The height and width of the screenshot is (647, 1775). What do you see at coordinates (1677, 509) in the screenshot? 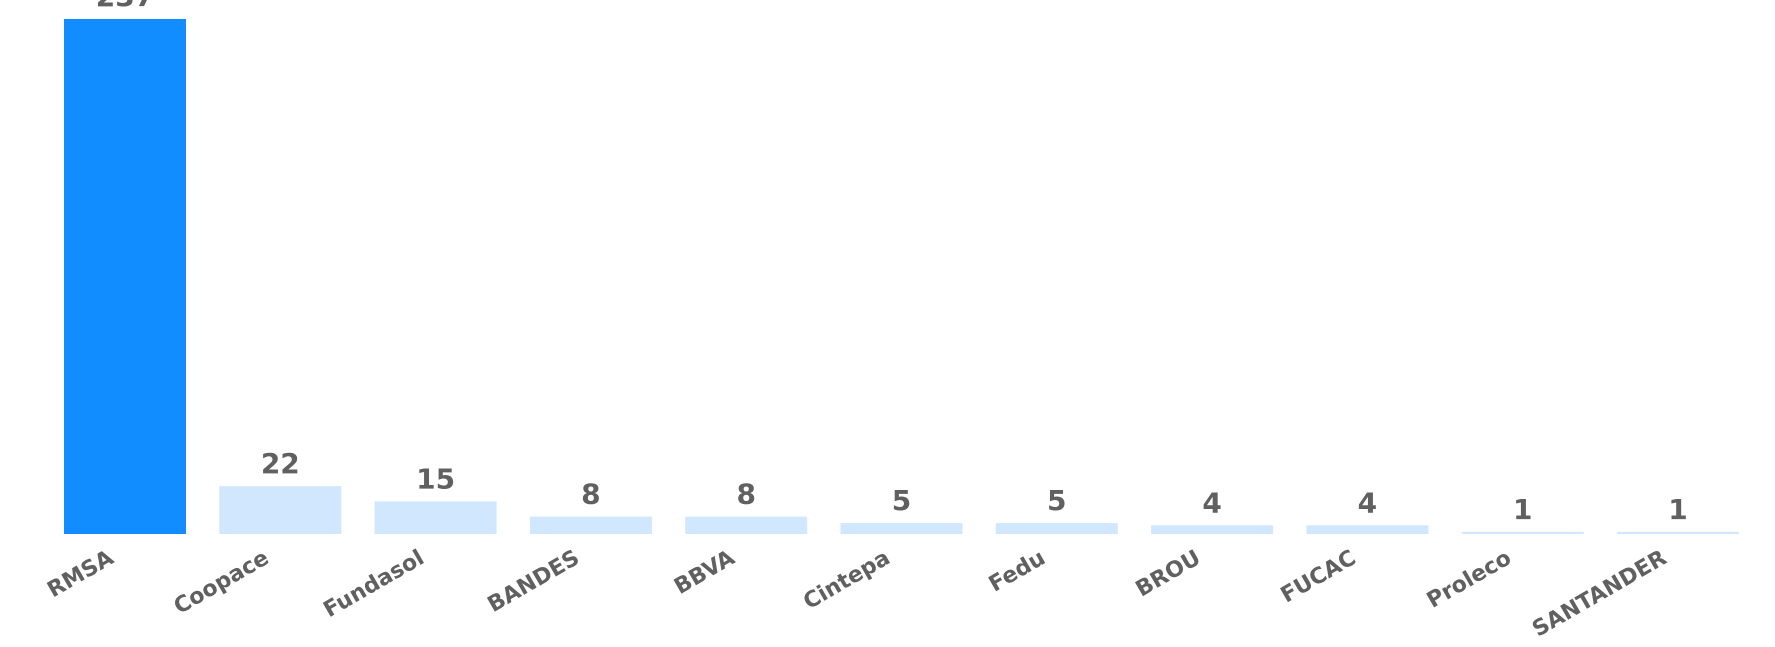
I see `data-label-santander: 1` at bounding box center [1677, 509].